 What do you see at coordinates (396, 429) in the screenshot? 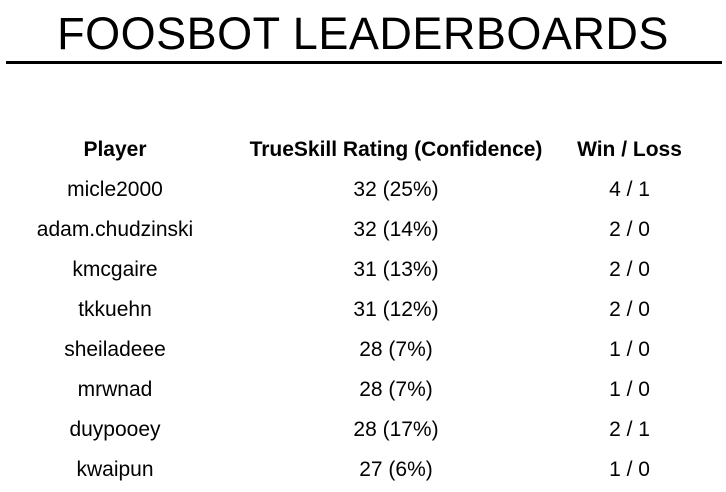
I see `player-rating: 28 (17%)` at bounding box center [396, 429].